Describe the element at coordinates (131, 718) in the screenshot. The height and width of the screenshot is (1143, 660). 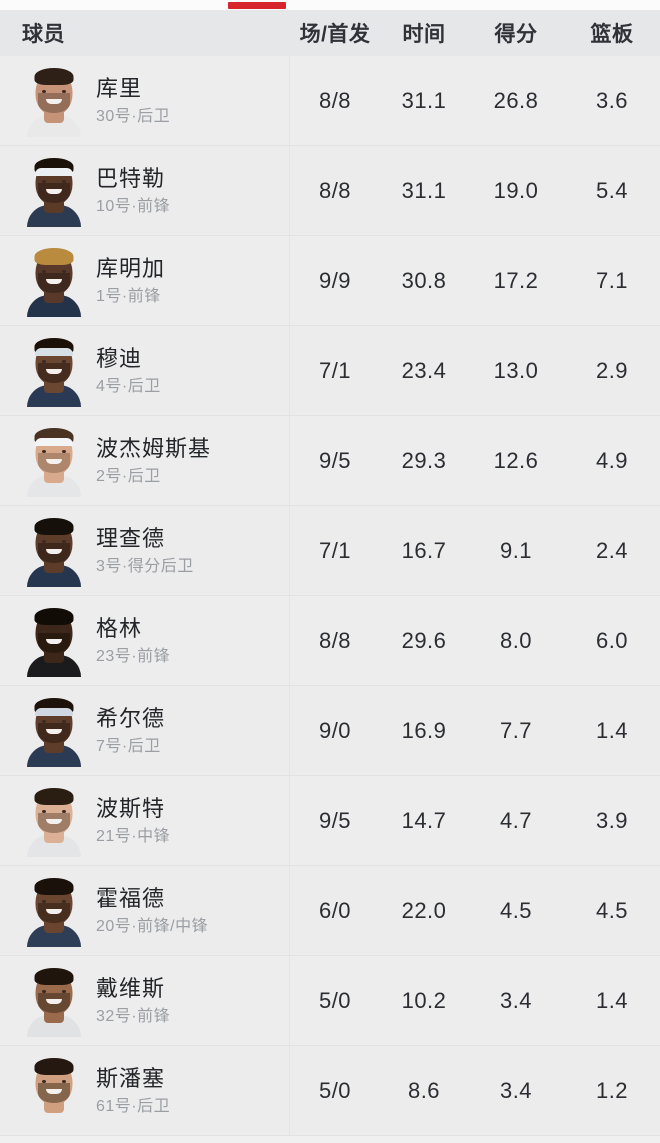
I see `player-name: 希尔德` at that location.